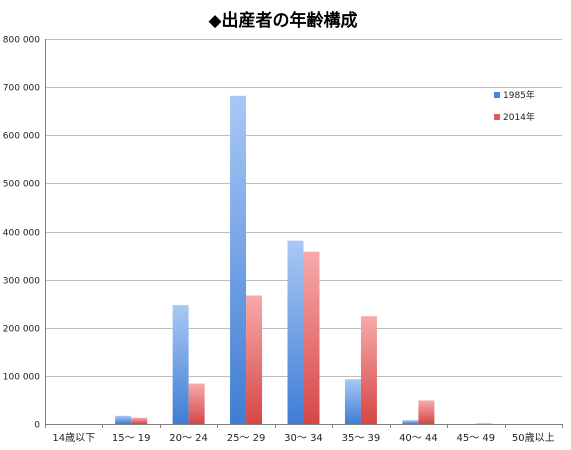  Describe the element at coordinates (282, 20) in the screenshot. I see `chart-title: ◆出産者の年齢構成` at that location.